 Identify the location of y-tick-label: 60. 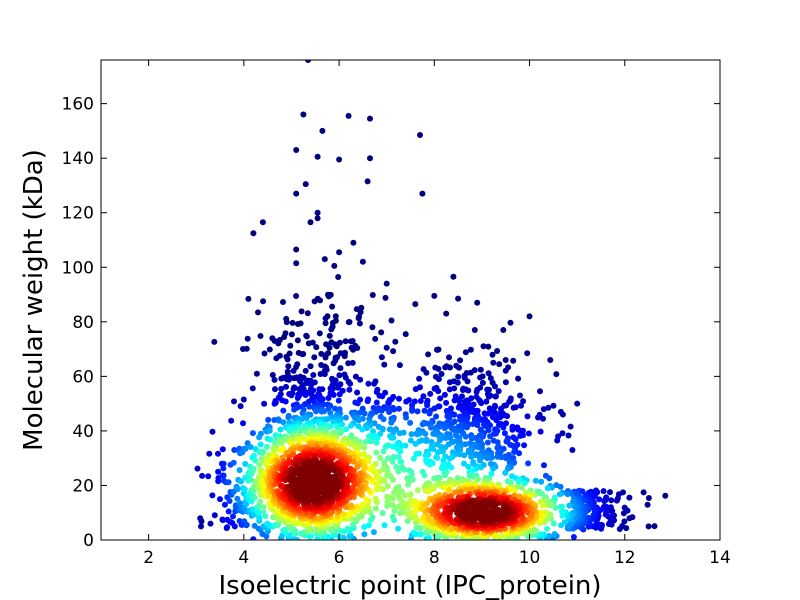
(83, 377).